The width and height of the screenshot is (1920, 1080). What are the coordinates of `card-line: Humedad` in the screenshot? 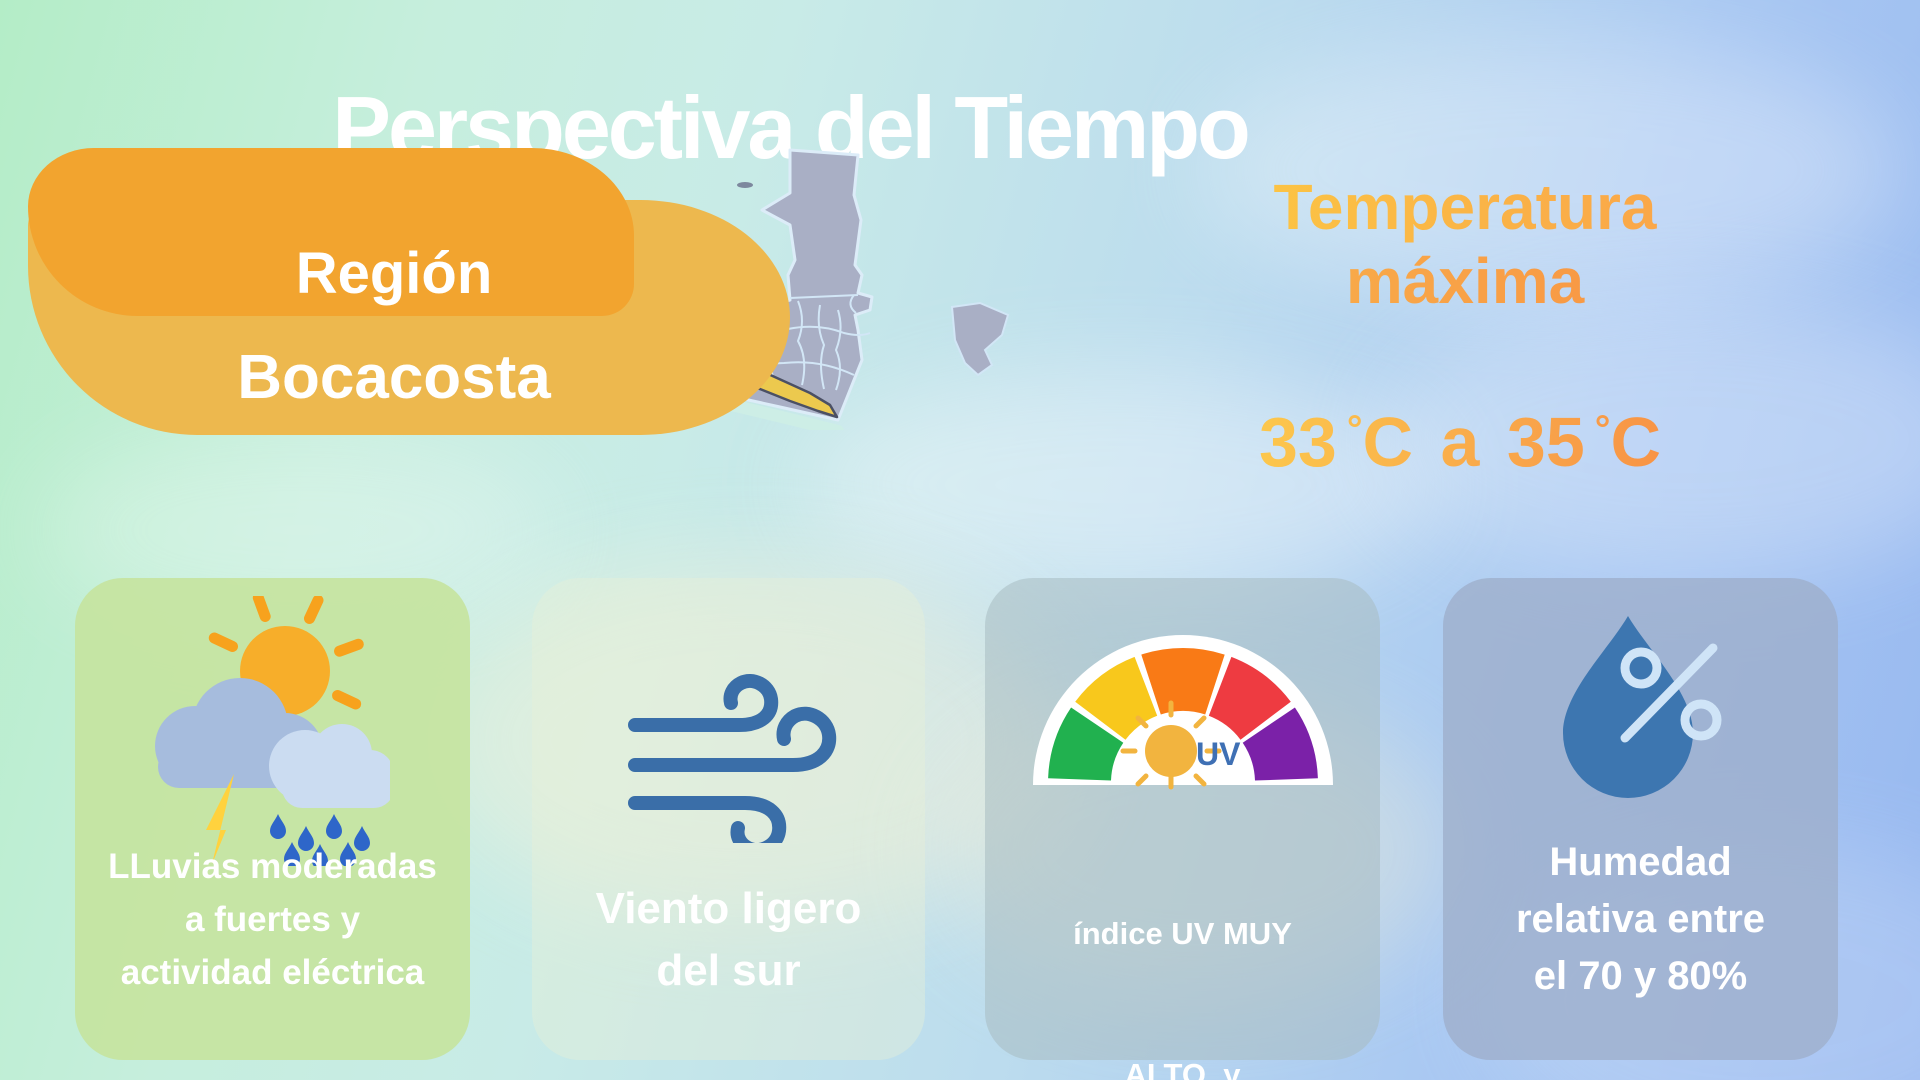 It's located at (1640, 862).